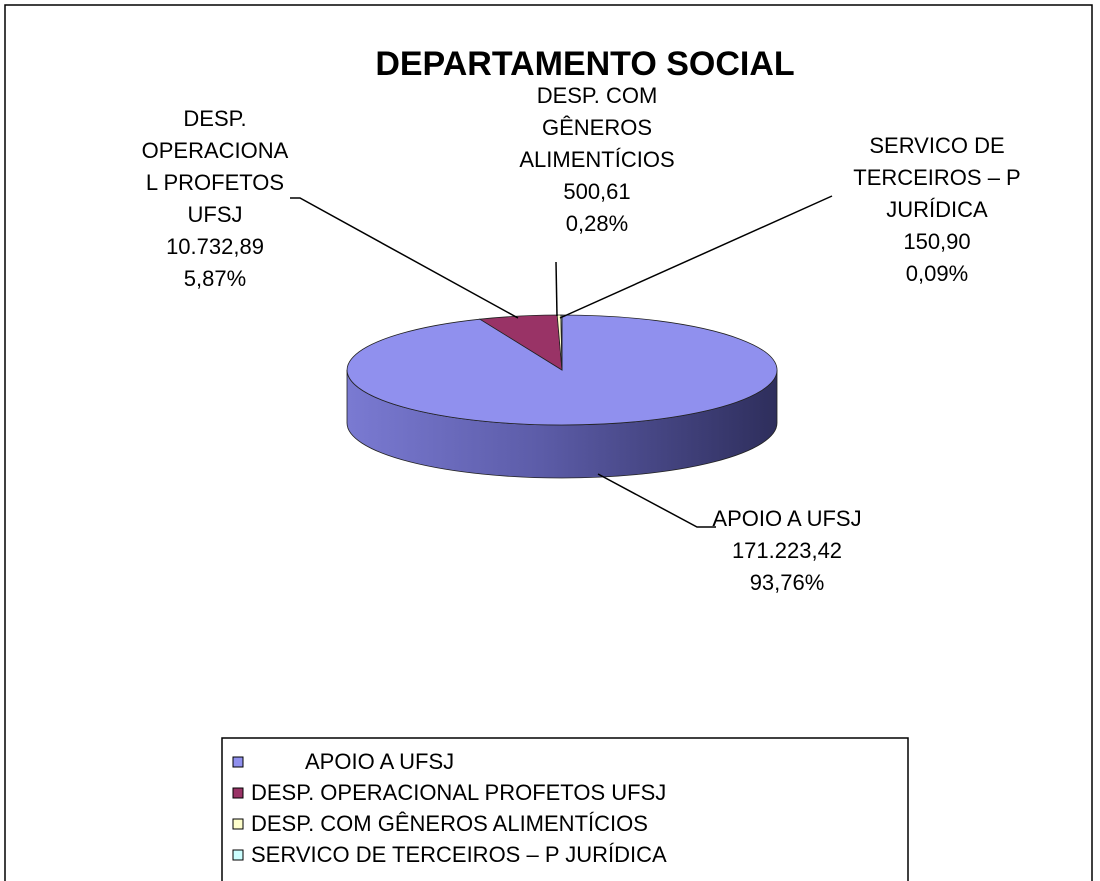 The width and height of the screenshot is (1100, 881). I want to click on data-label: APOIO A UFSJ 171.223,42 93,76%, so click(787, 551).